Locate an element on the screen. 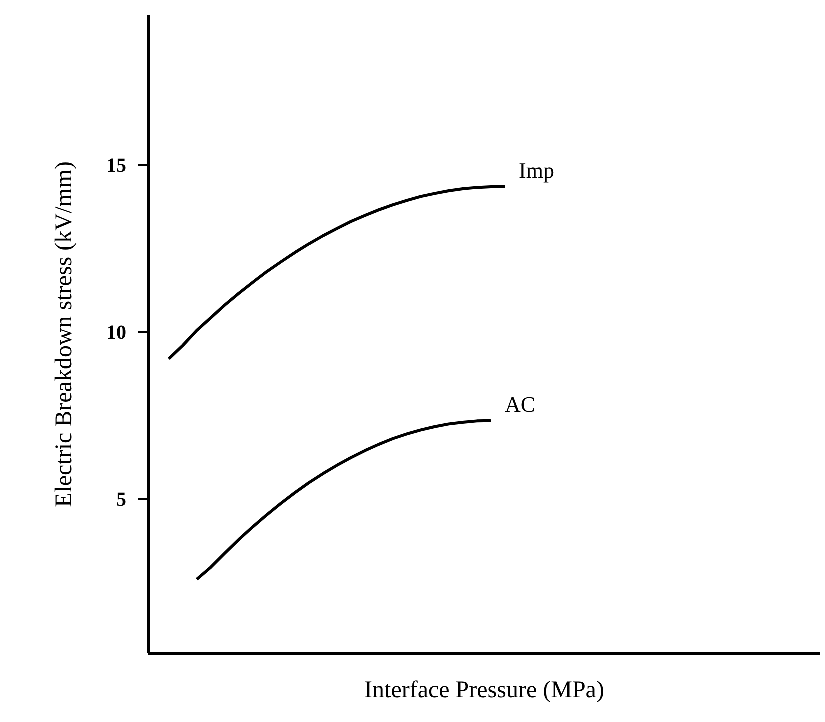  x-axis-title: Interface Pressure (MPa) is located at coordinates (484, 691).